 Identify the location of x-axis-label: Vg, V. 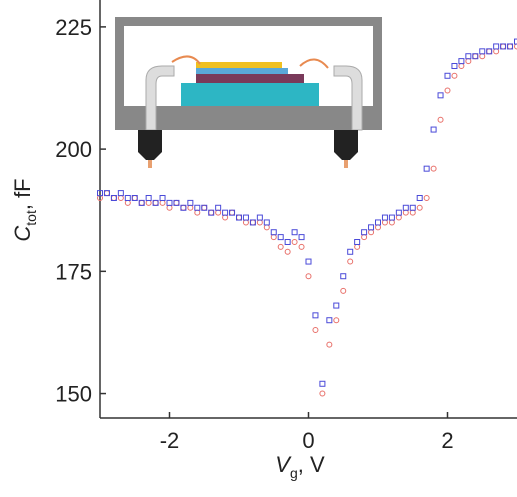
(300, 466).